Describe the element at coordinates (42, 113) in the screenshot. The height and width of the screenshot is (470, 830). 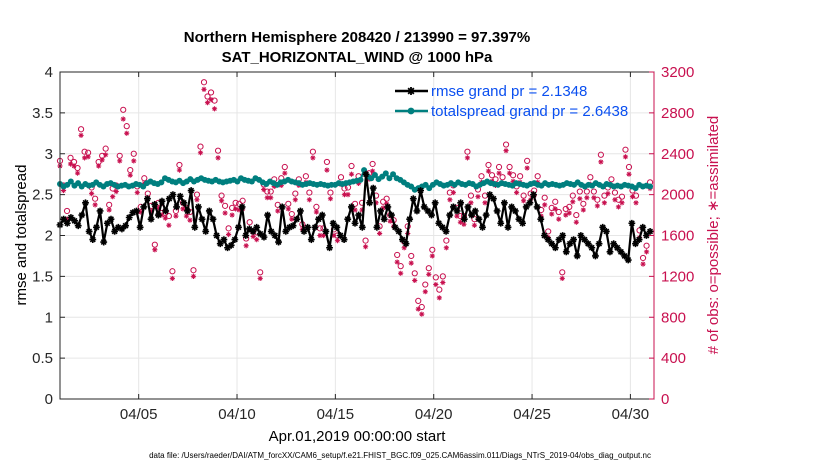
I see `y-tick-label: 3.5` at that location.